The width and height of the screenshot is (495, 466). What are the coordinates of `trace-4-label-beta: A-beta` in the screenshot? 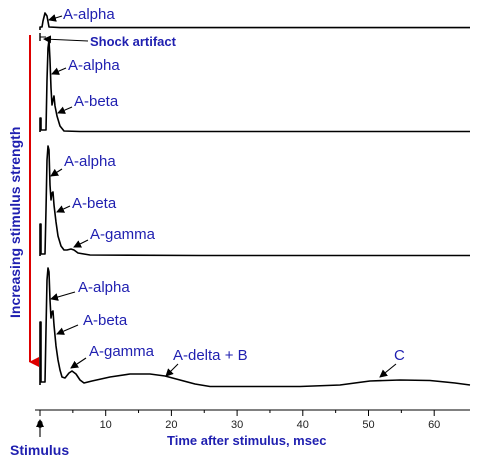 It's located at (105, 320).